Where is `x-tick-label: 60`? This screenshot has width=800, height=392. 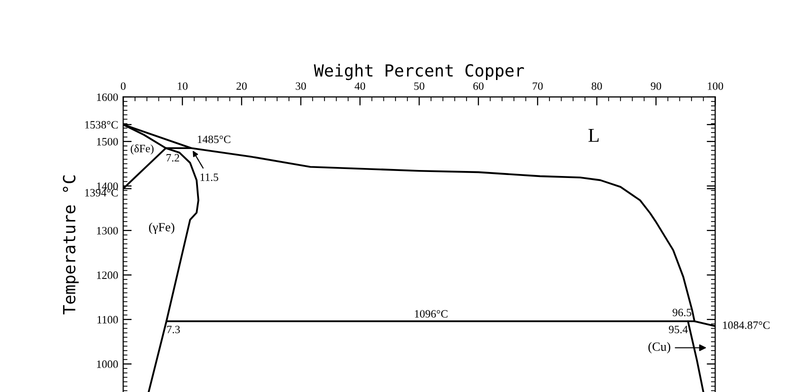
x-tick-label: 60 is located at coordinates (478, 86).